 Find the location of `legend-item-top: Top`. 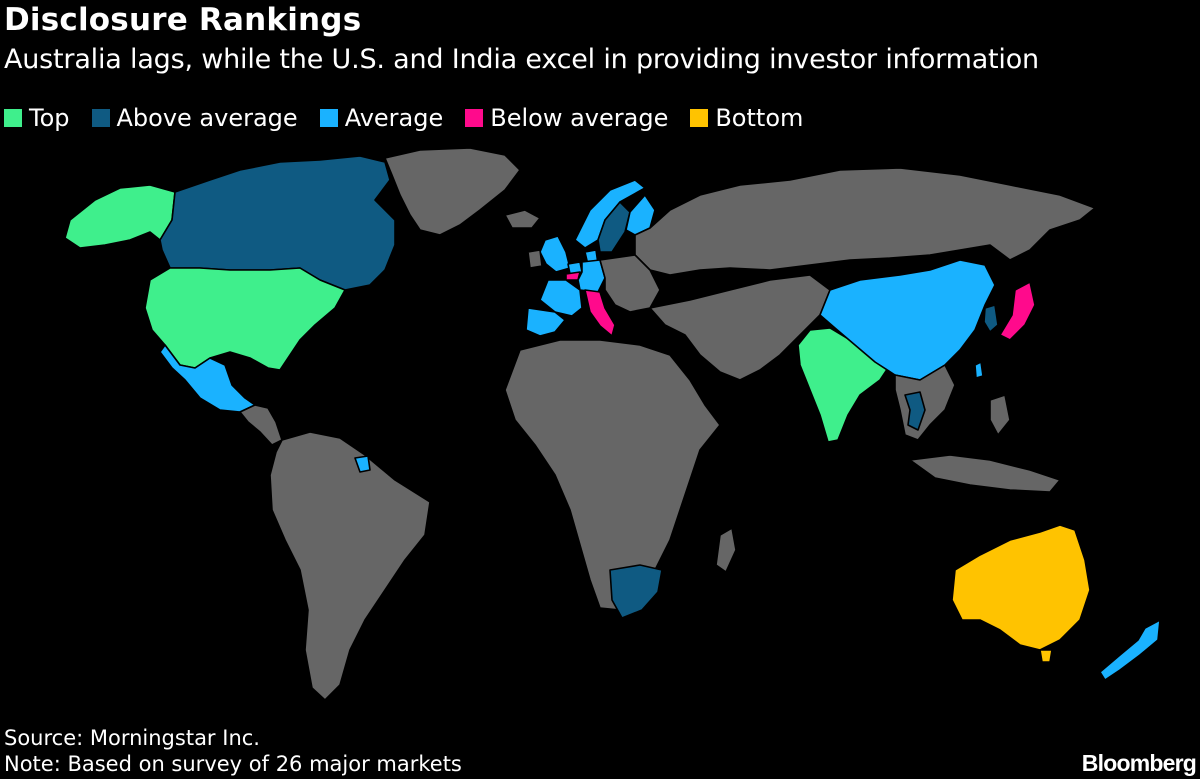

legend-item-top: Top is located at coordinates (37, 118).